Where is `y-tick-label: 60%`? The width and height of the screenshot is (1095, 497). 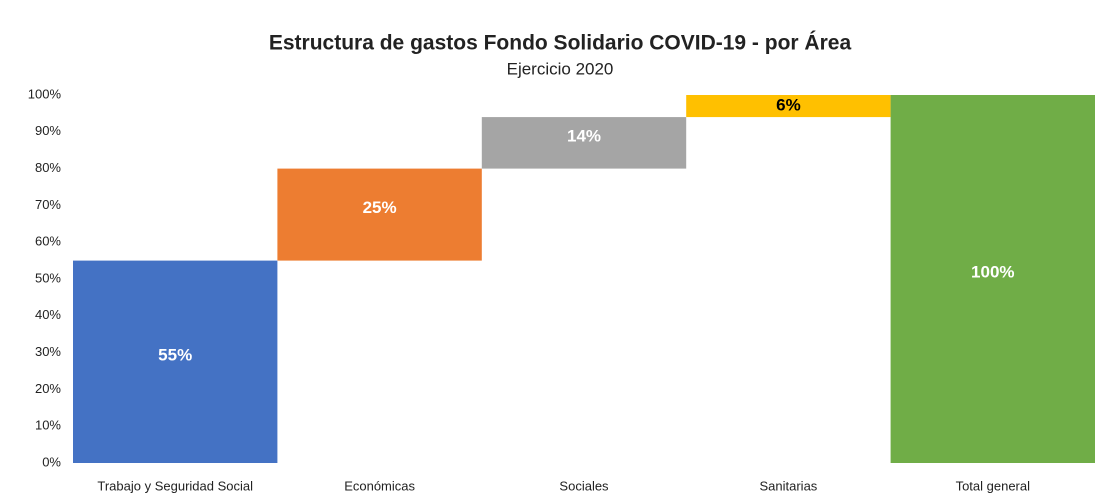
y-tick-label: 60% is located at coordinates (48, 241).